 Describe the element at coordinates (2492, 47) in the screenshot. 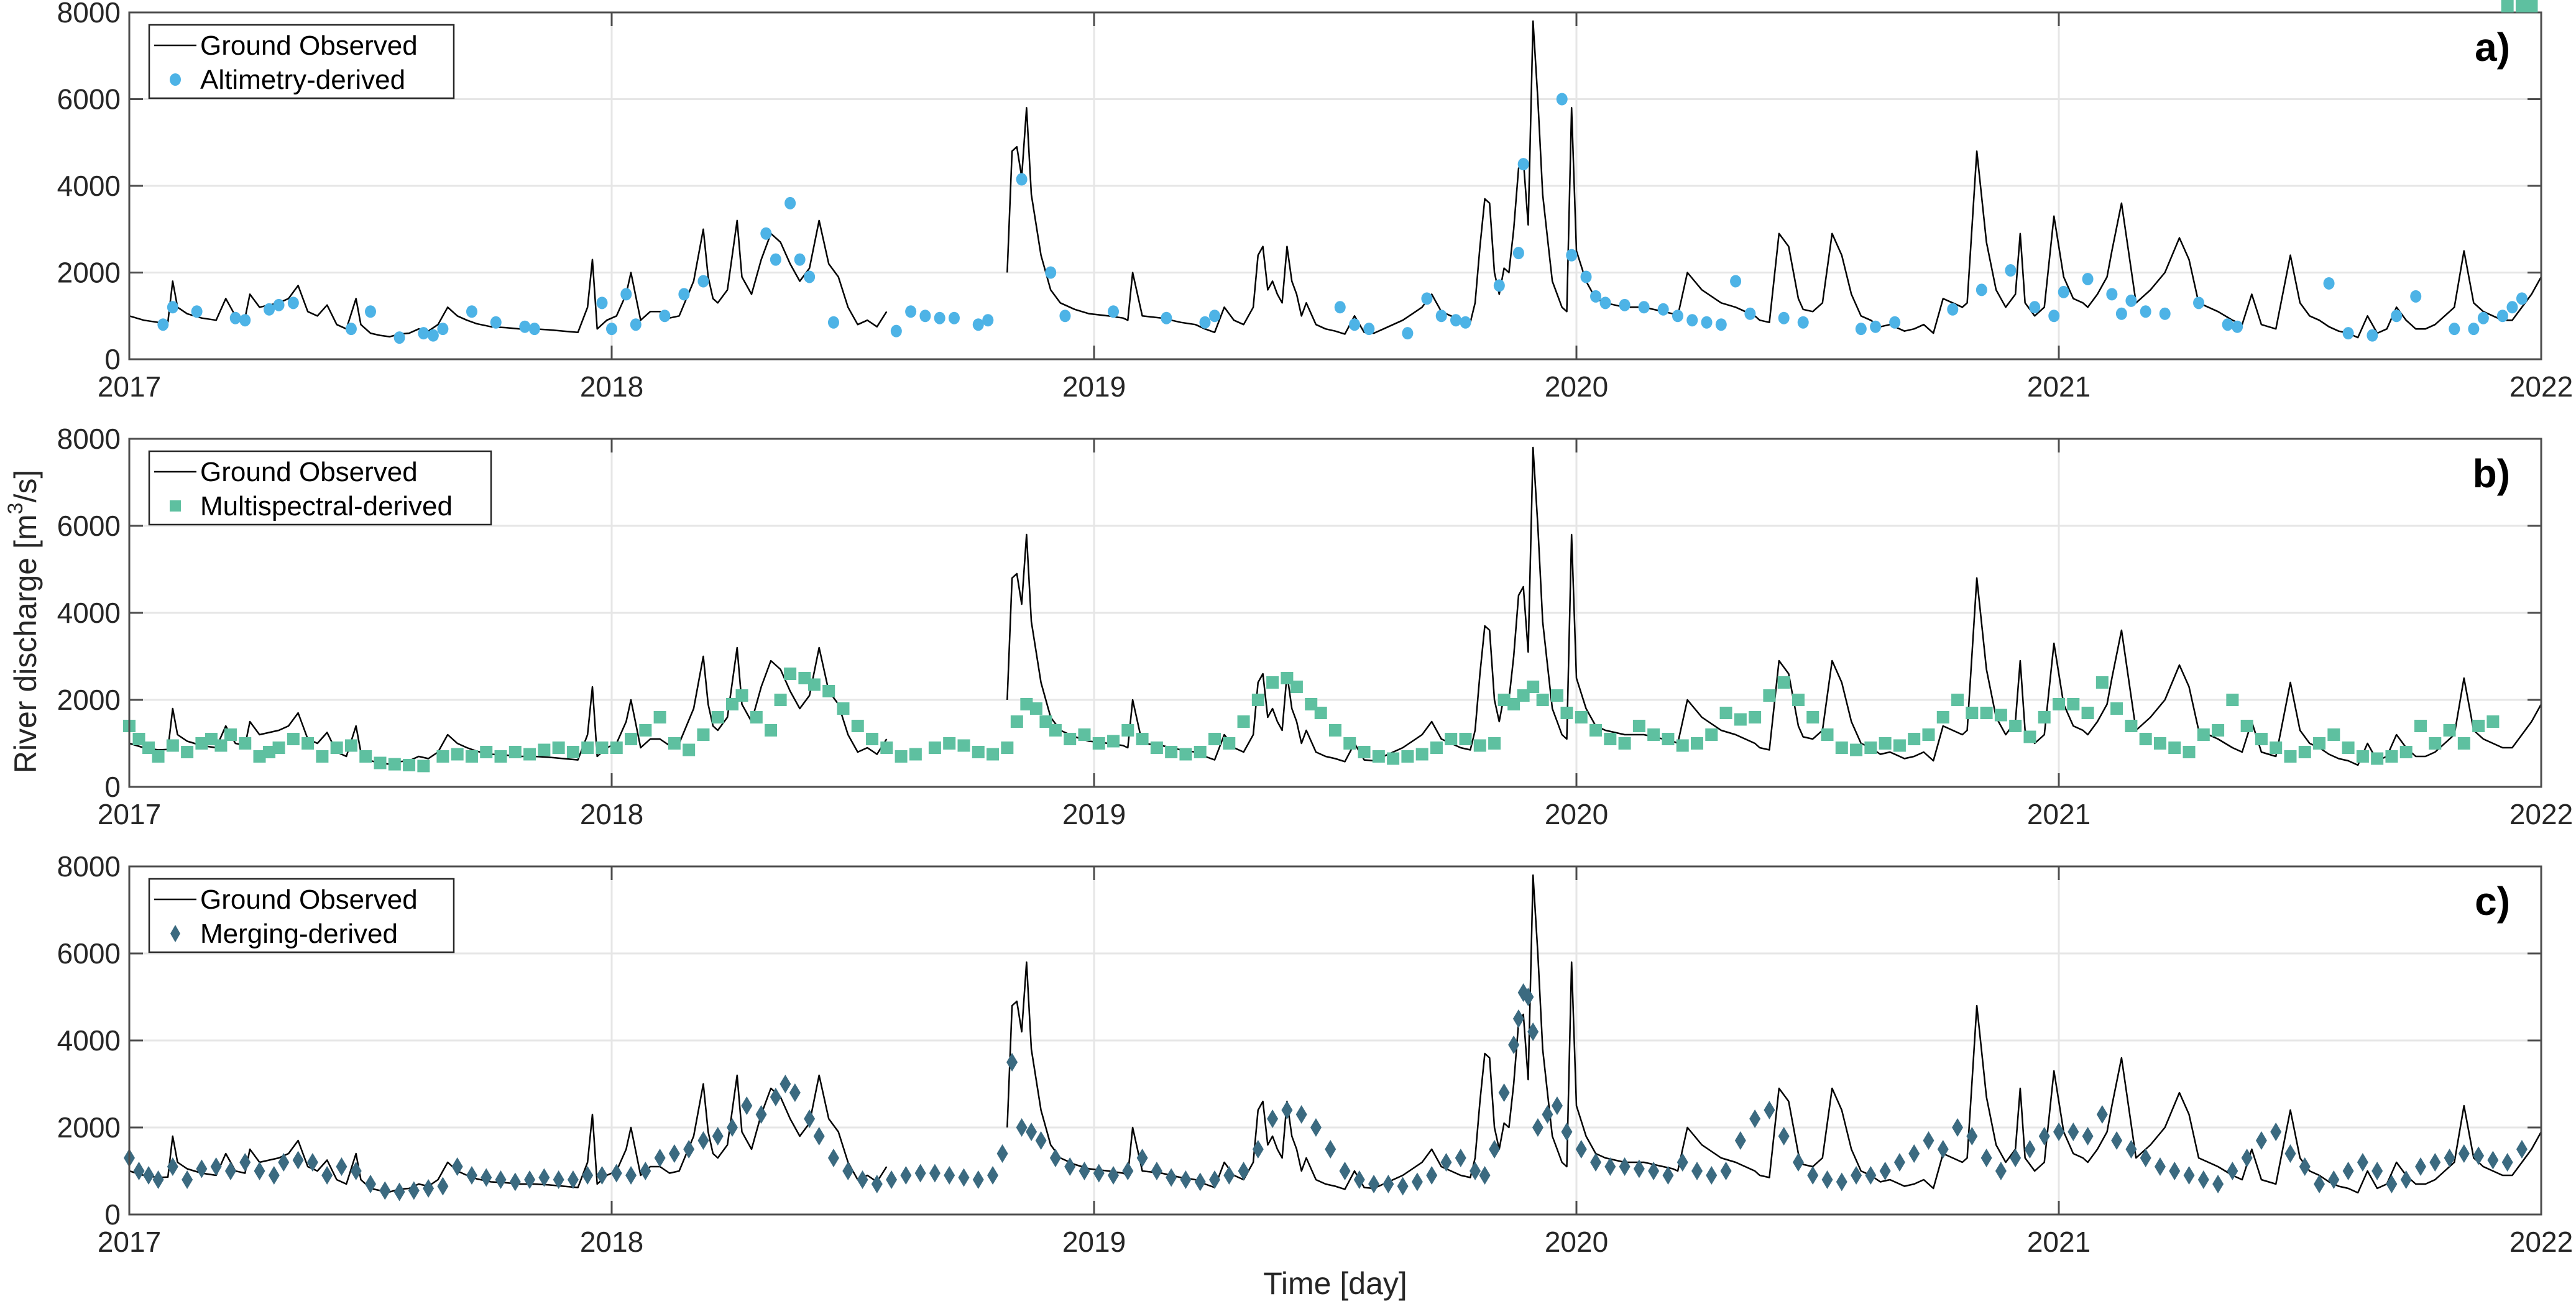

I see `panel-label: a)` at that location.